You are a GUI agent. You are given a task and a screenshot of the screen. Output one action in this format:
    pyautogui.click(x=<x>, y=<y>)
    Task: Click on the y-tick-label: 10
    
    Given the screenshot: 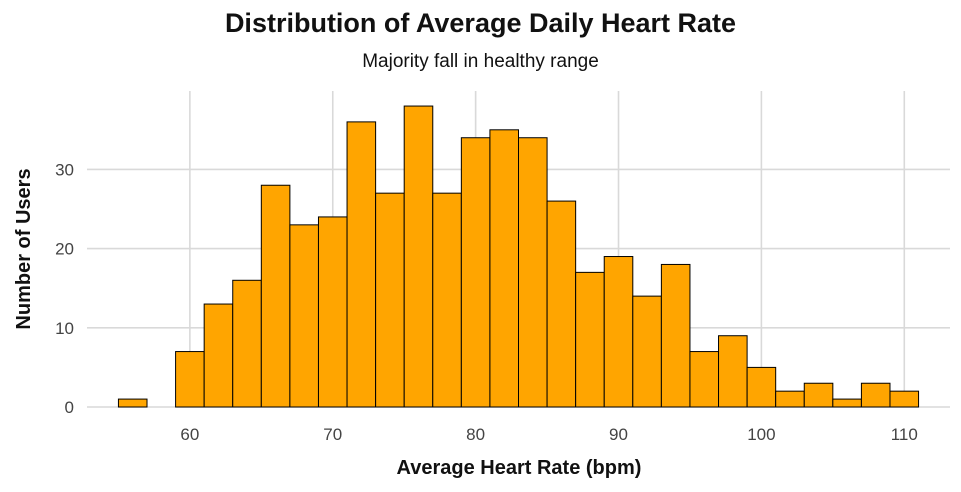 What is the action you would take?
    pyautogui.click(x=64, y=328)
    